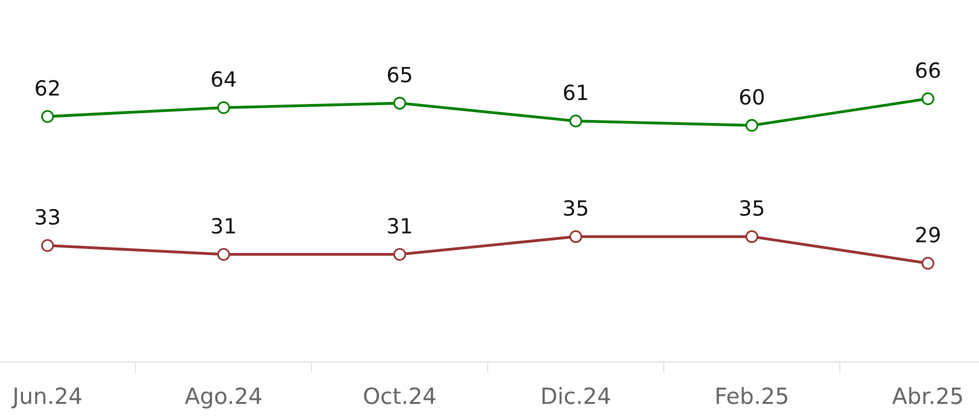 The image size is (979, 418). What do you see at coordinates (576, 395) in the screenshot?
I see `x-tick-label: Dic.24` at bounding box center [576, 395].